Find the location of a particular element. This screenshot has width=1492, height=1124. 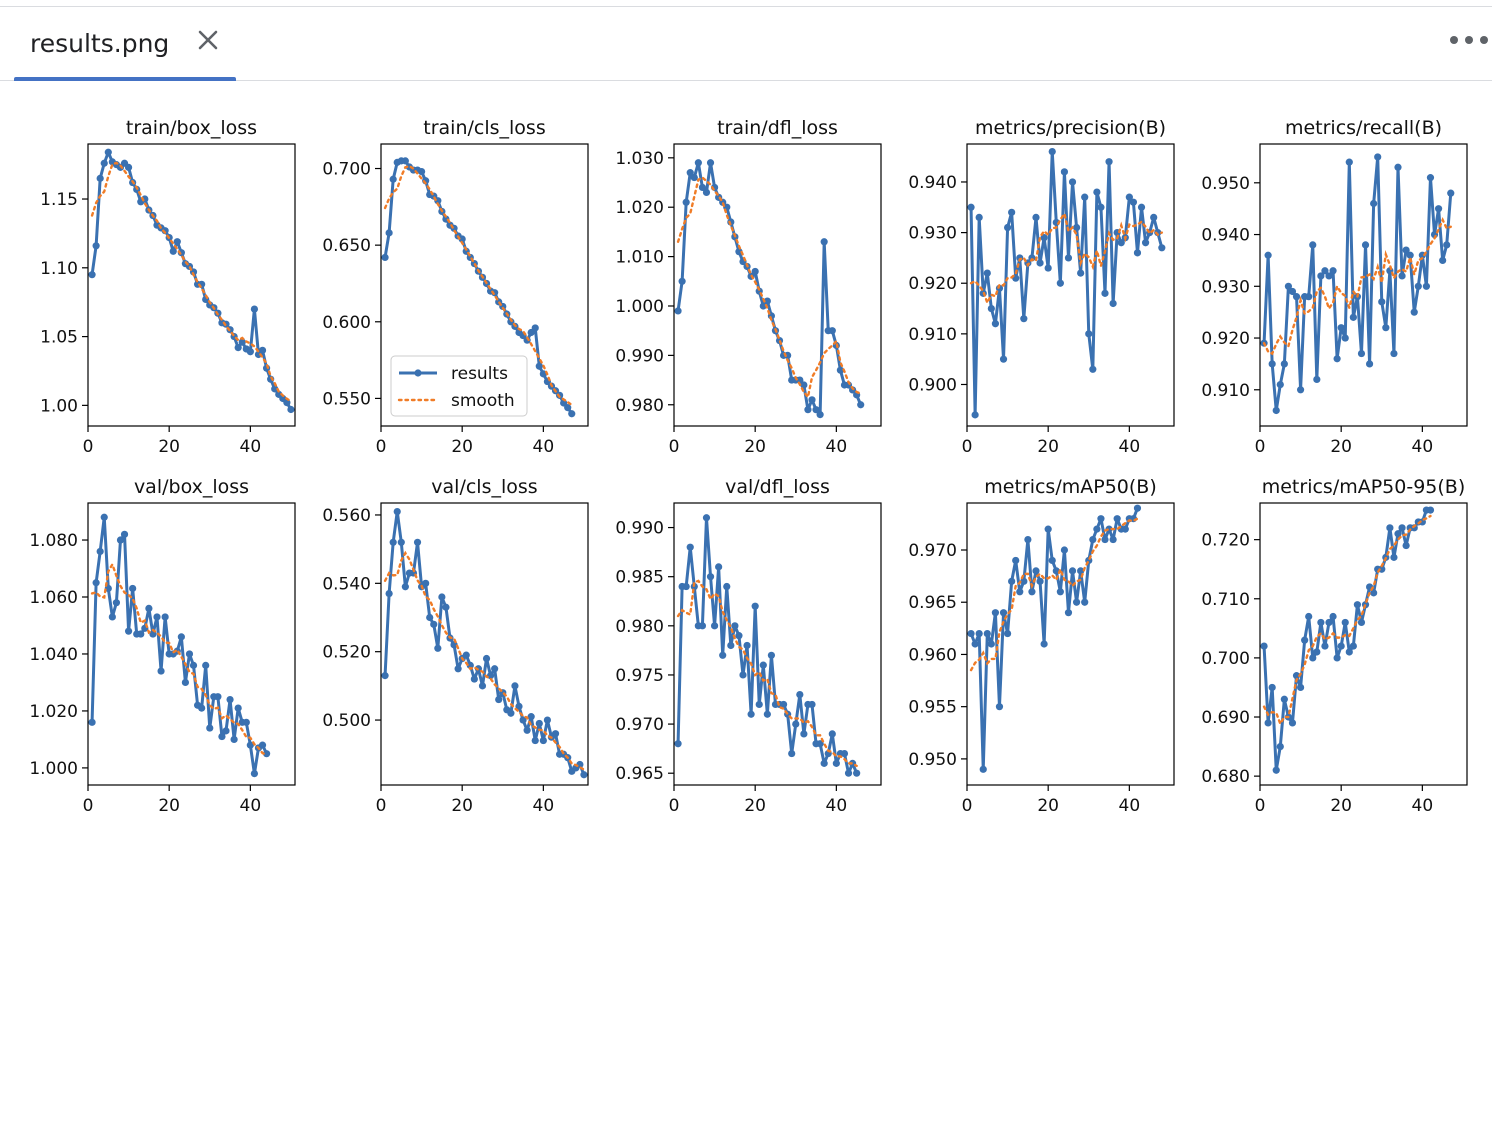

y-tick-label: 1.05 is located at coordinates (59, 338).